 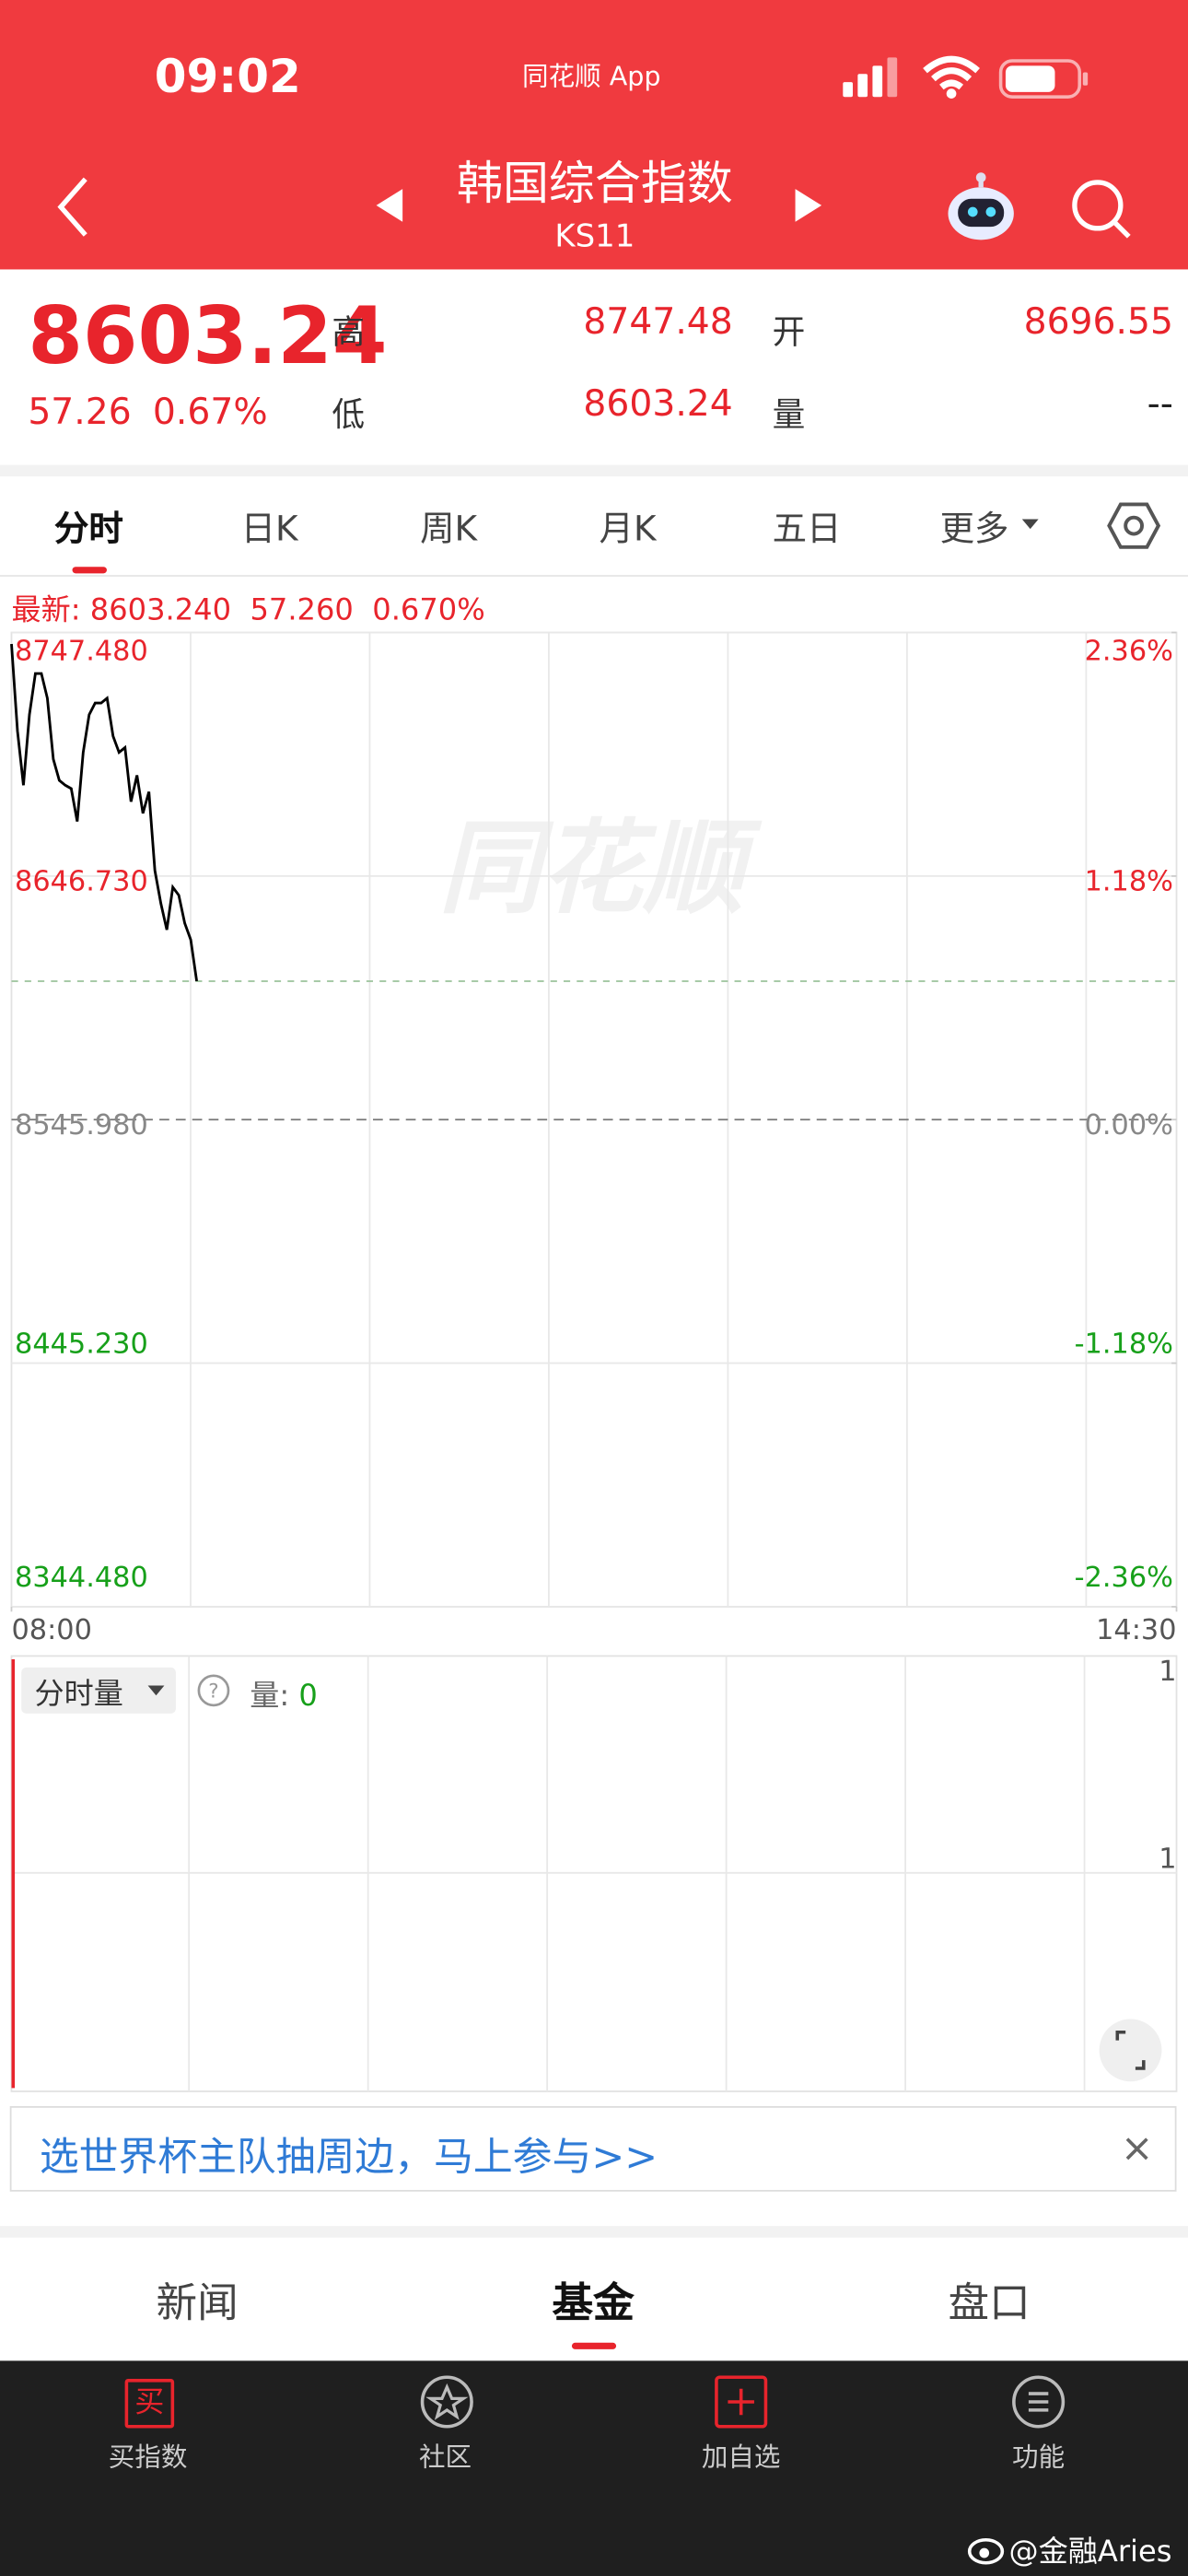 I want to click on high-value: 8747.48, so click(x=658, y=323).